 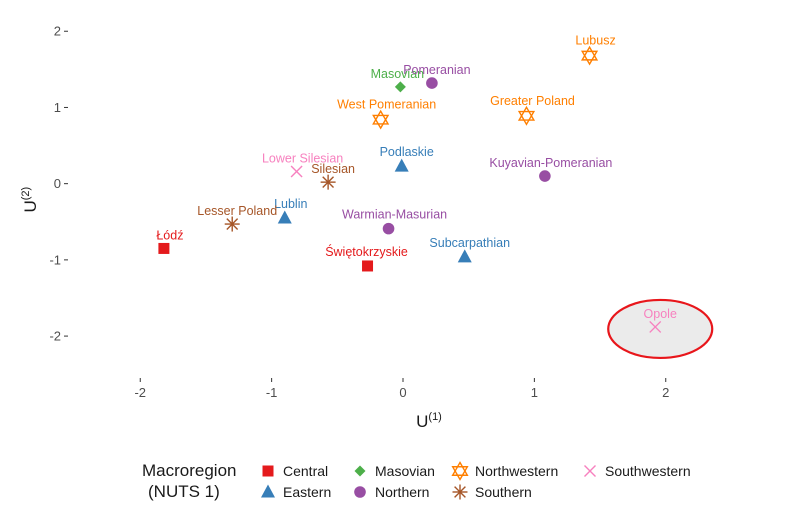 I want to click on point-label: Podlaskie, so click(x=407, y=152).